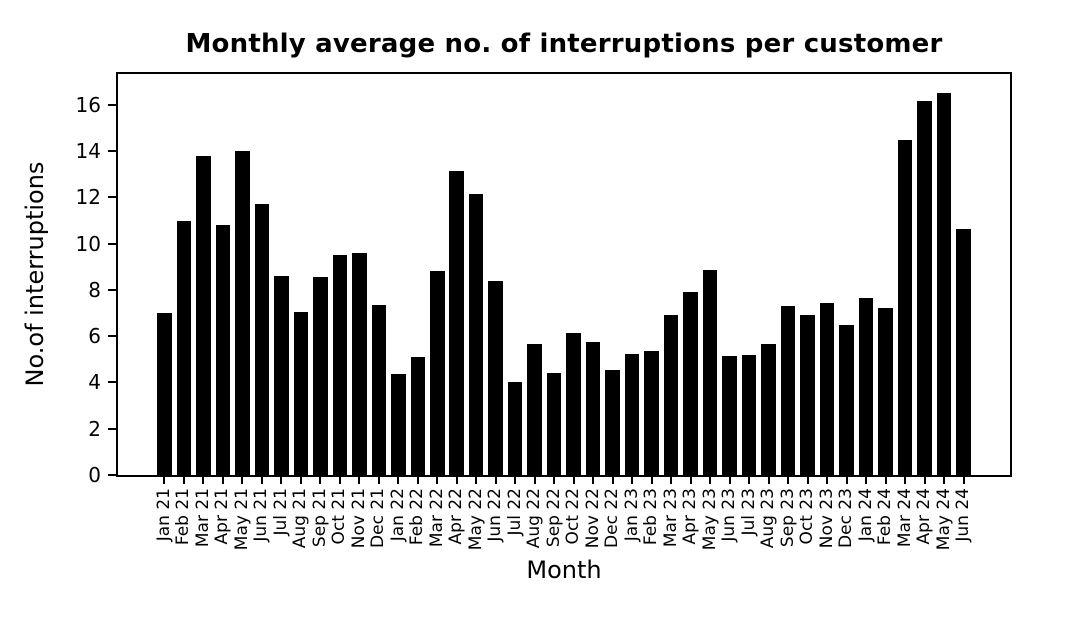 The height and width of the screenshot is (625, 1080). Describe the element at coordinates (592, 518) in the screenshot. I see `x-tick-label: Nov 22` at that location.